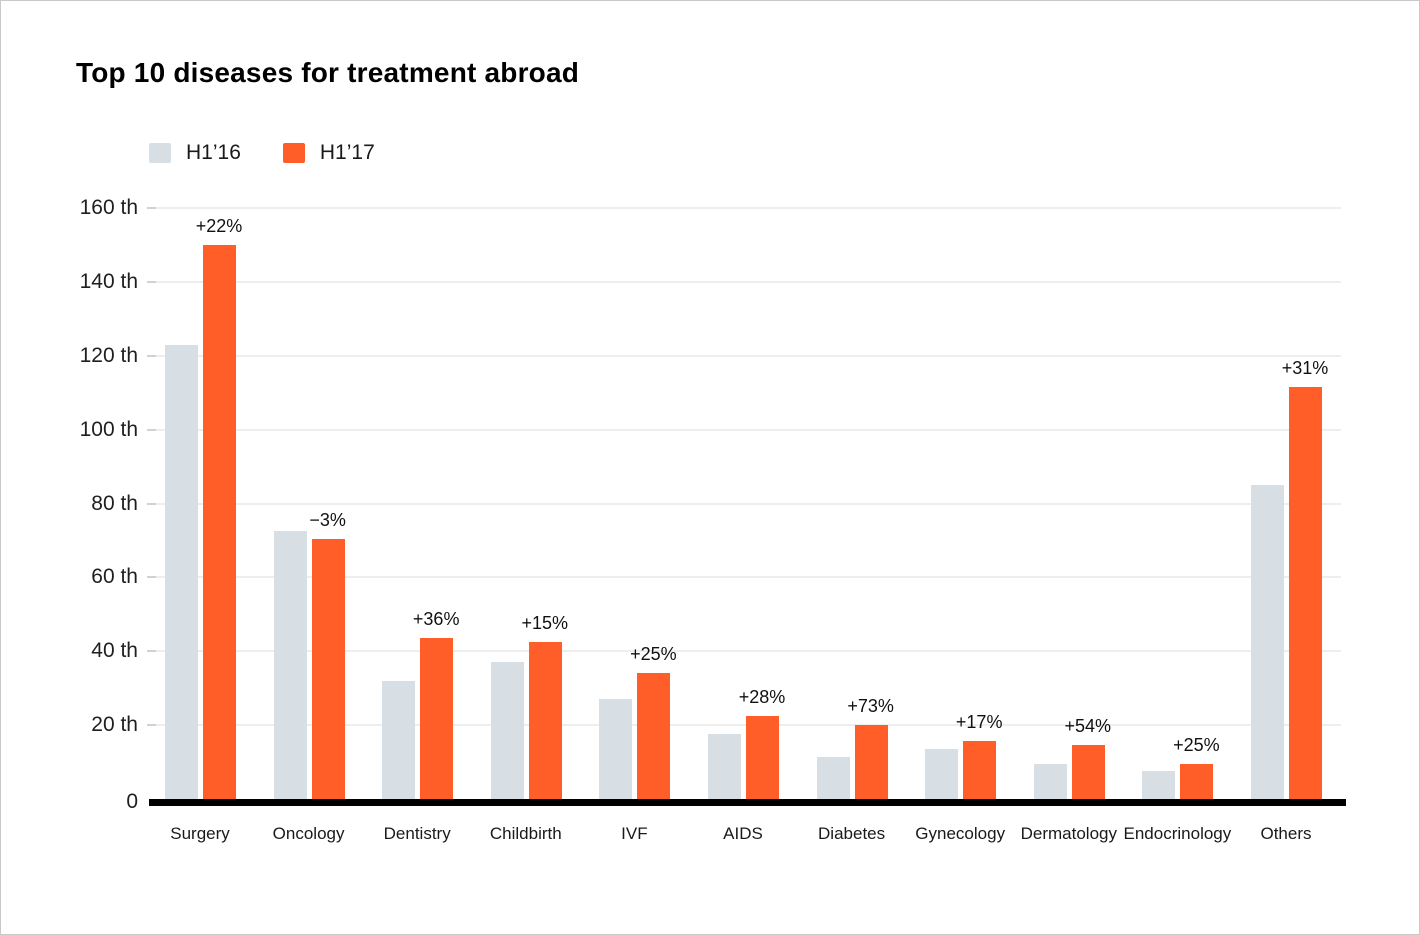 The height and width of the screenshot is (935, 1420). What do you see at coordinates (200, 833) in the screenshot?
I see `category-label-surgery: Surgery` at bounding box center [200, 833].